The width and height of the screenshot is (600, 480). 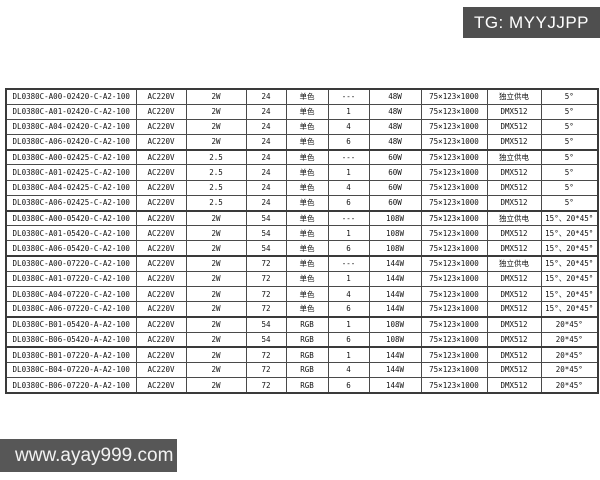 I want to click on led-count-cell: 72, so click(x=266, y=385).